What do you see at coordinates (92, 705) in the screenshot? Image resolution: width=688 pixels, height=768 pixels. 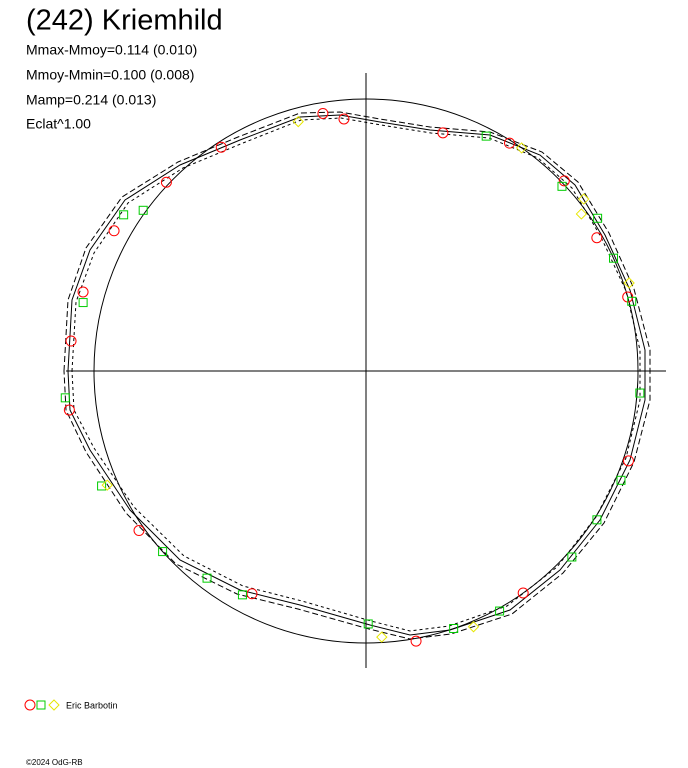 I see `legend-label: Eric Barbotin` at bounding box center [92, 705].